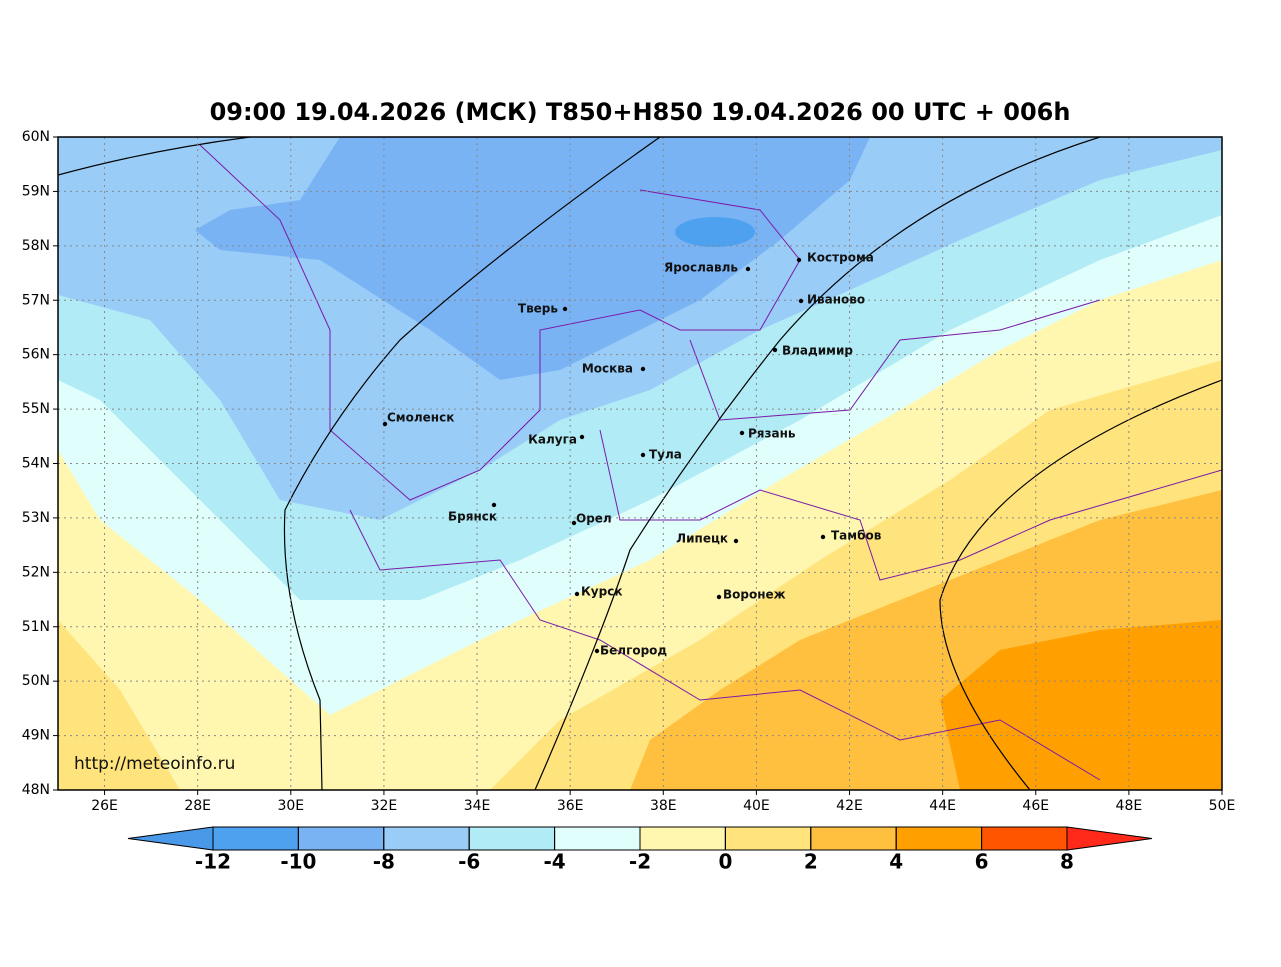 The width and height of the screenshot is (1281, 967). Describe the element at coordinates (104, 806) in the screenshot. I see `lon-label: 26E` at that location.